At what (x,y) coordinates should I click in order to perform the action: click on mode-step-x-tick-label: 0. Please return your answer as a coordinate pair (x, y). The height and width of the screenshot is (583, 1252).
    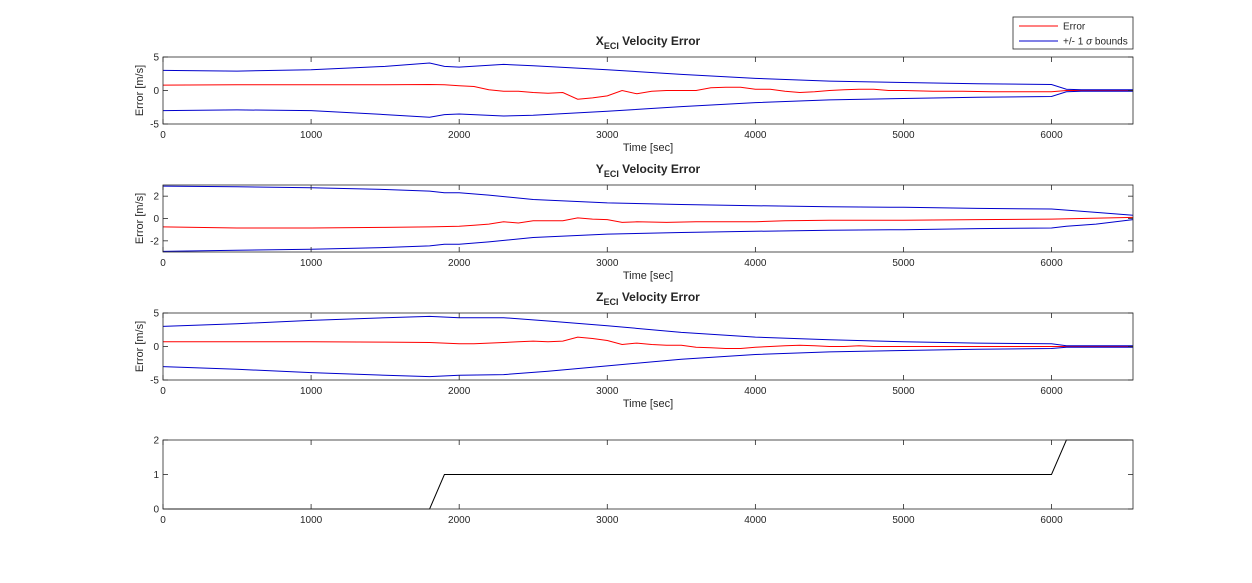
    Looking at the image, I should click on (163, 520).